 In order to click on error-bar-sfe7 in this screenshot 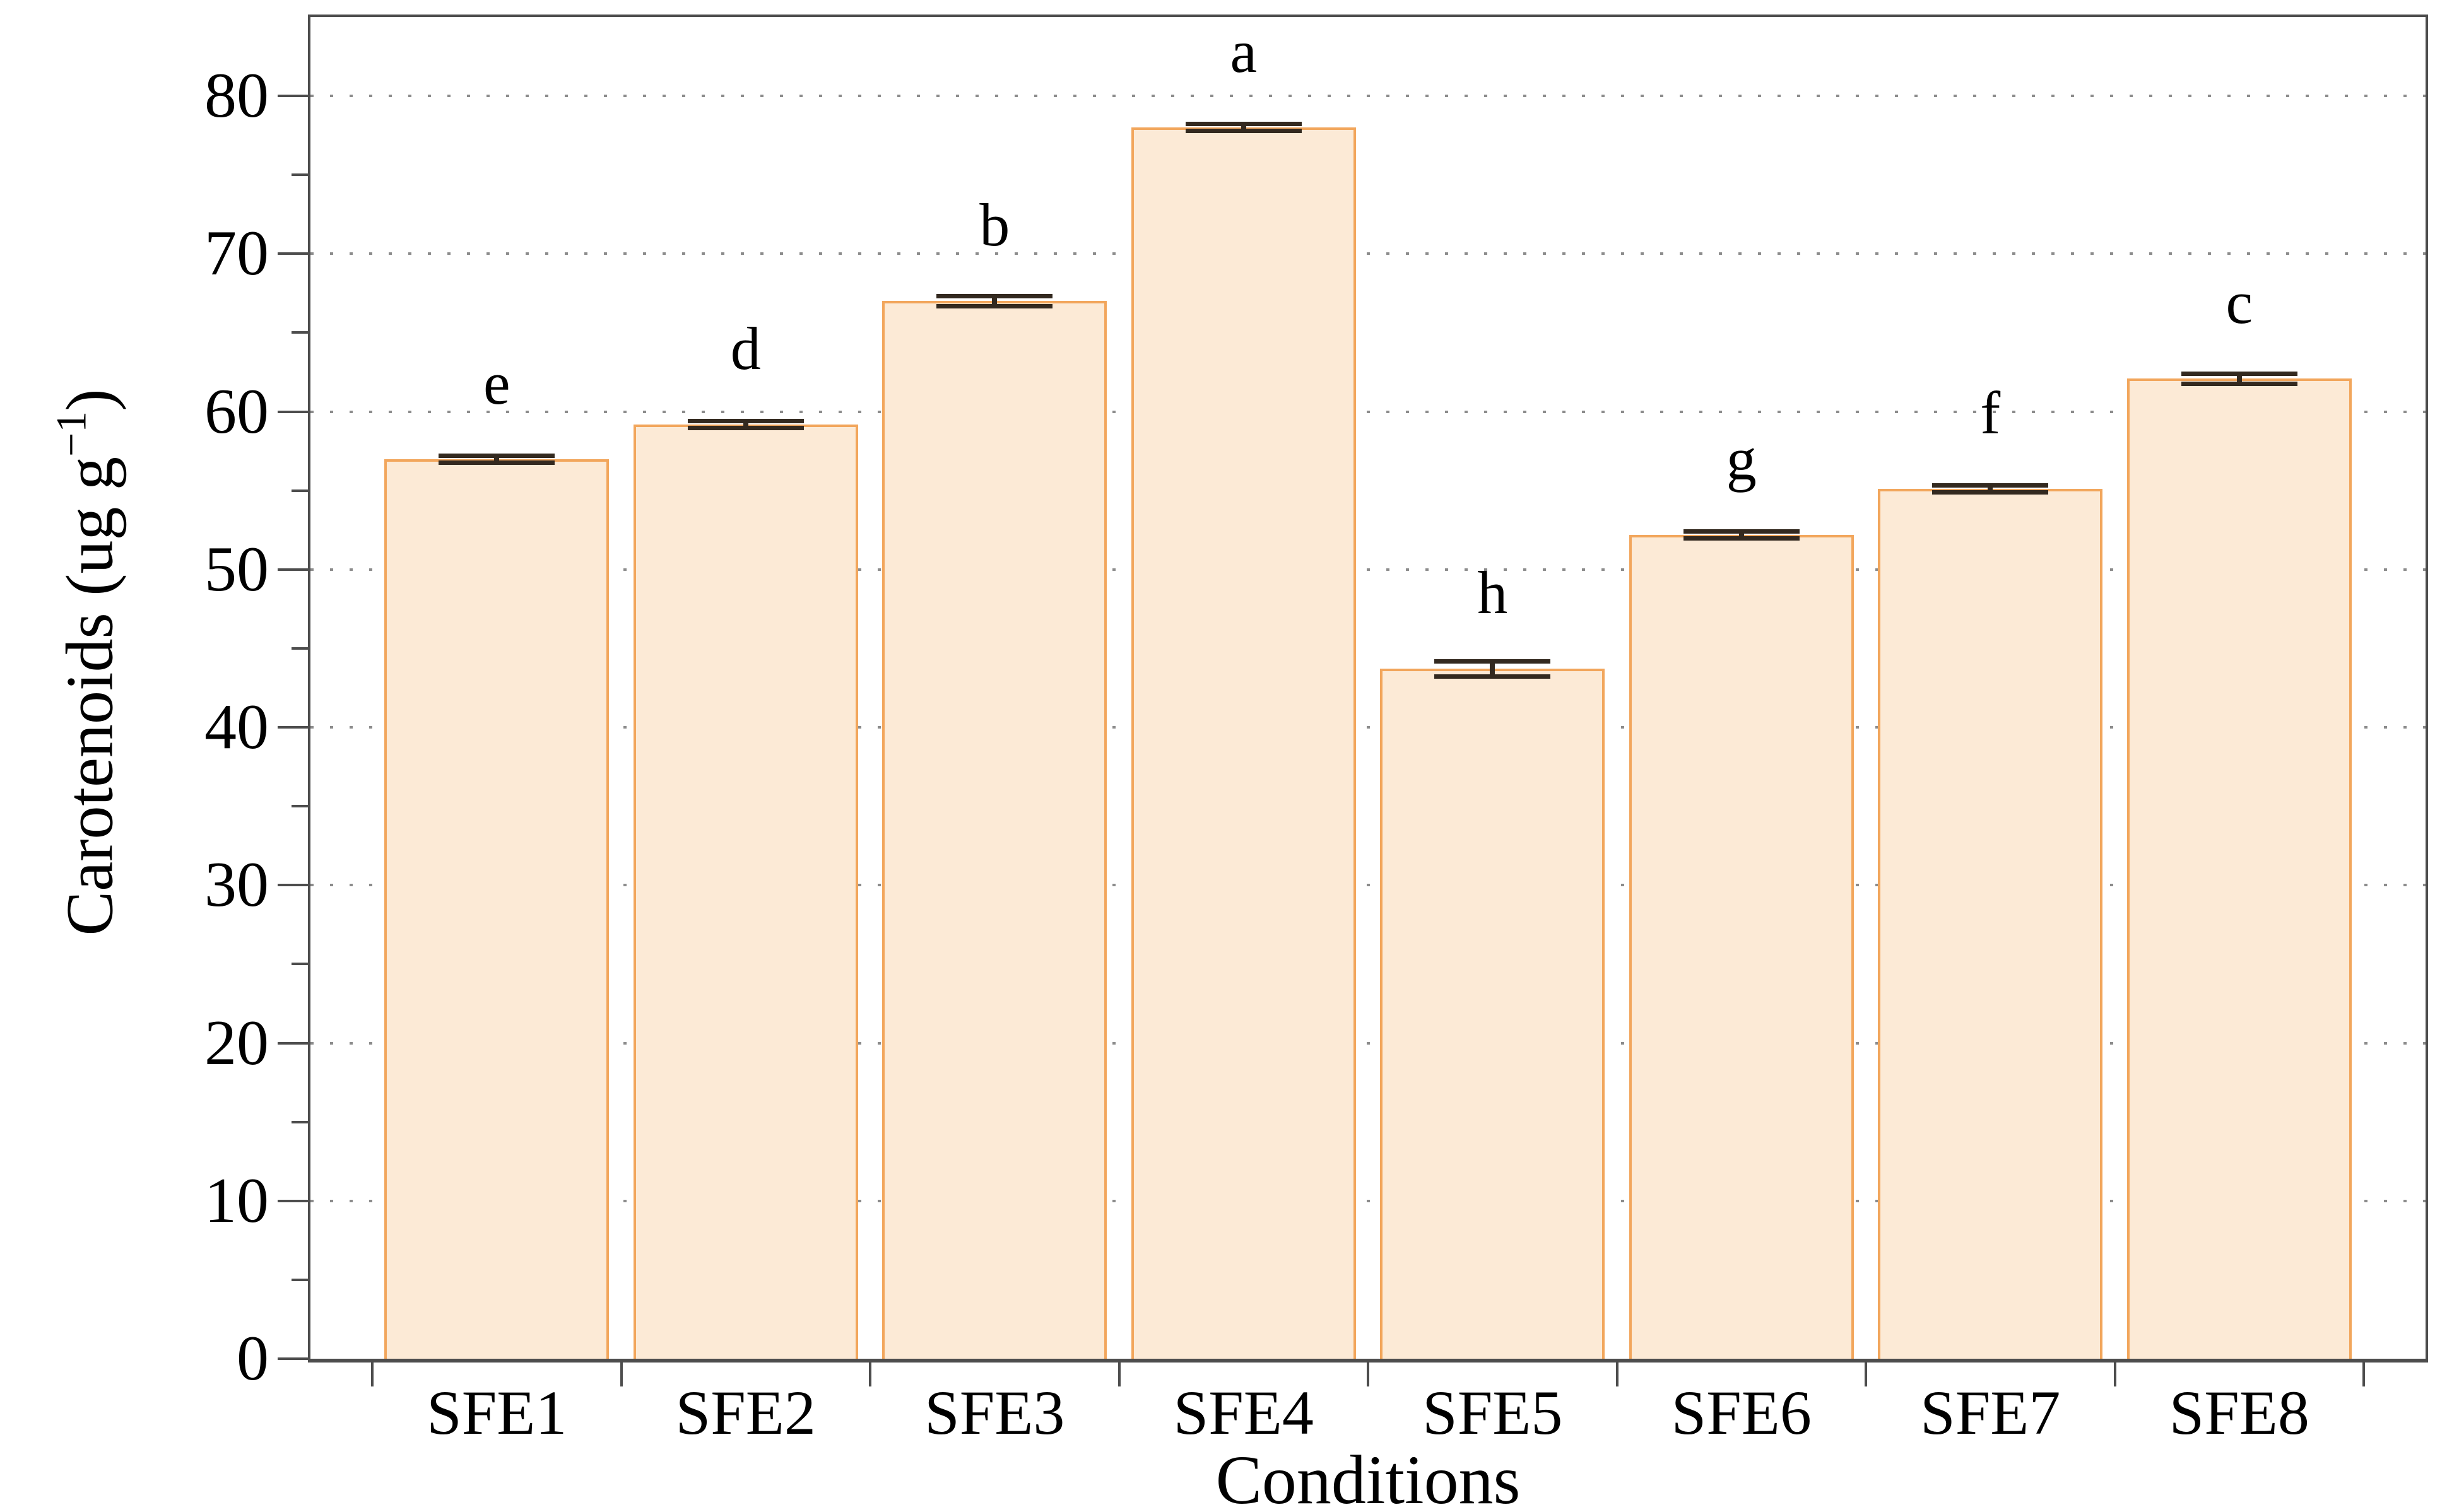, I will do `click(1991, 489)`.